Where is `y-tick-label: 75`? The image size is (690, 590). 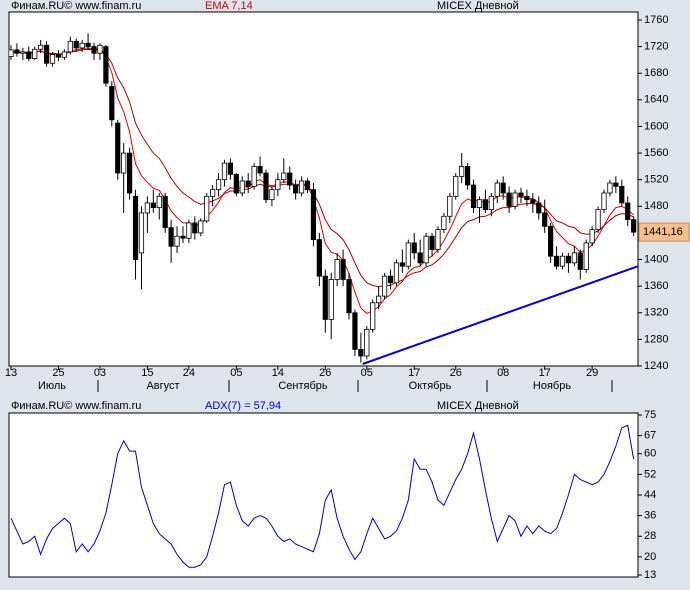 y-tick-label: 75 is located at coordinates (650, 415).